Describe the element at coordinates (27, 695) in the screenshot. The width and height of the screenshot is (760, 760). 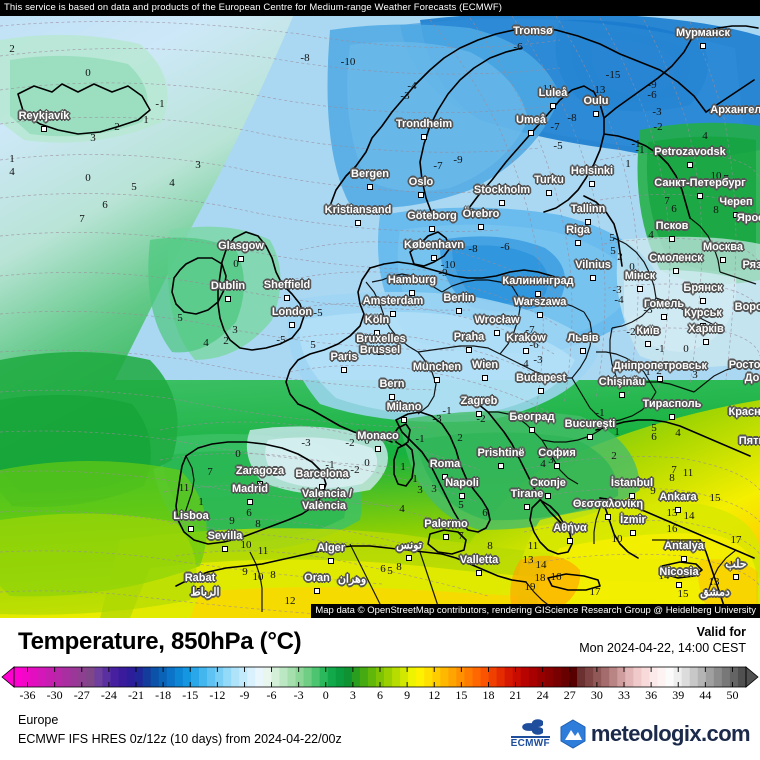
I see `colorbar-tick: -36` at that location.